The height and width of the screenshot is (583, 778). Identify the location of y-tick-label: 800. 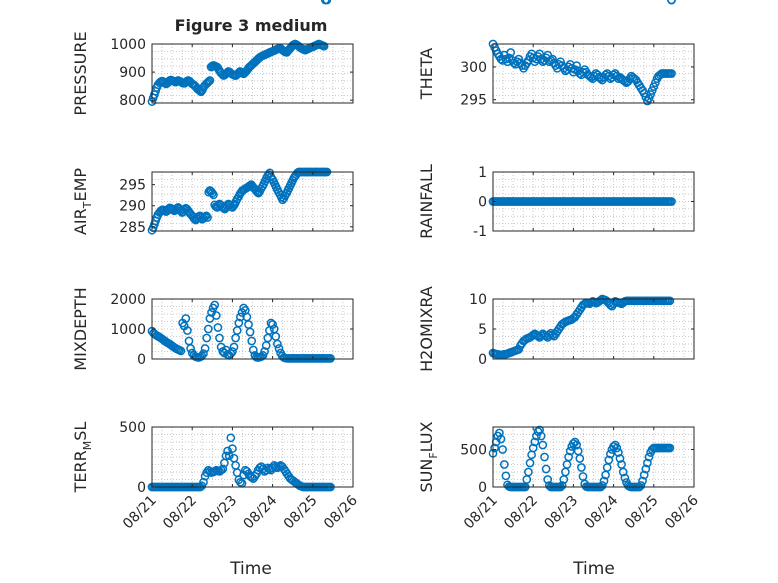
(132, 101).